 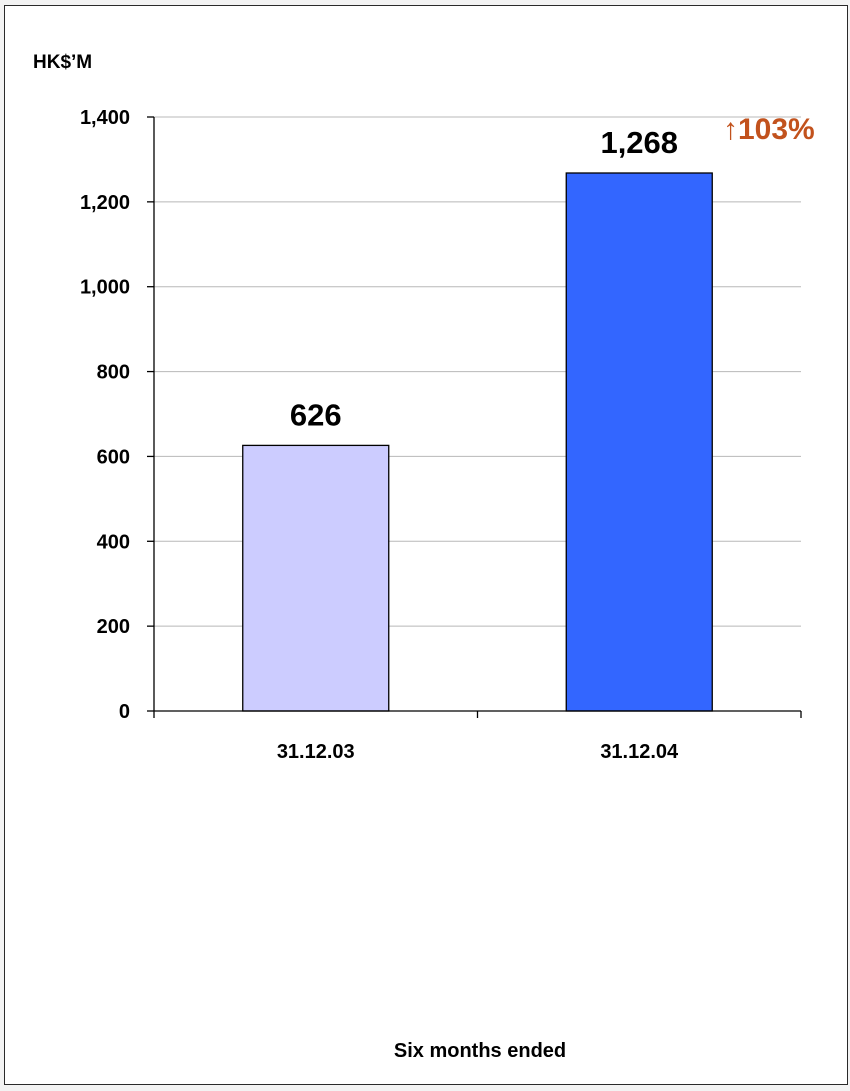 I want to click on x-axis-title: Six months ended, so click(x=480, y=1051).